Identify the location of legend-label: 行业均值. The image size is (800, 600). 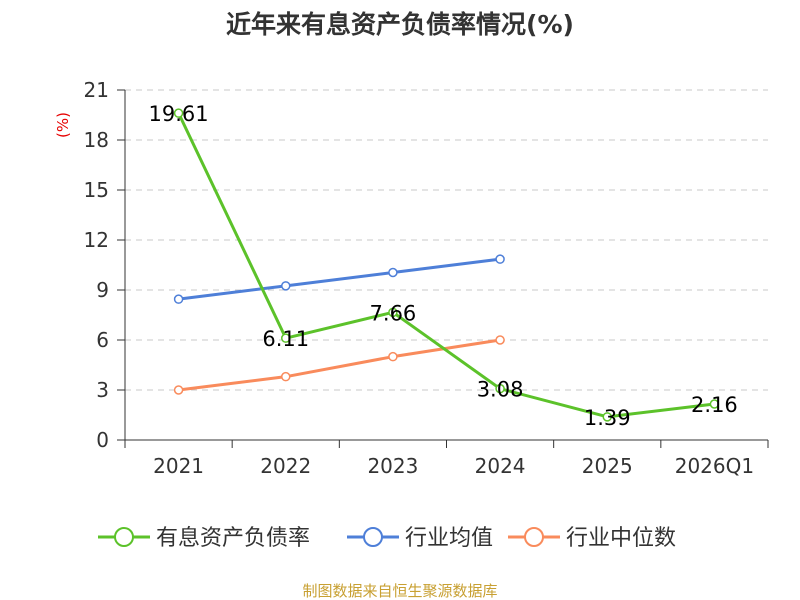
(449, 538).